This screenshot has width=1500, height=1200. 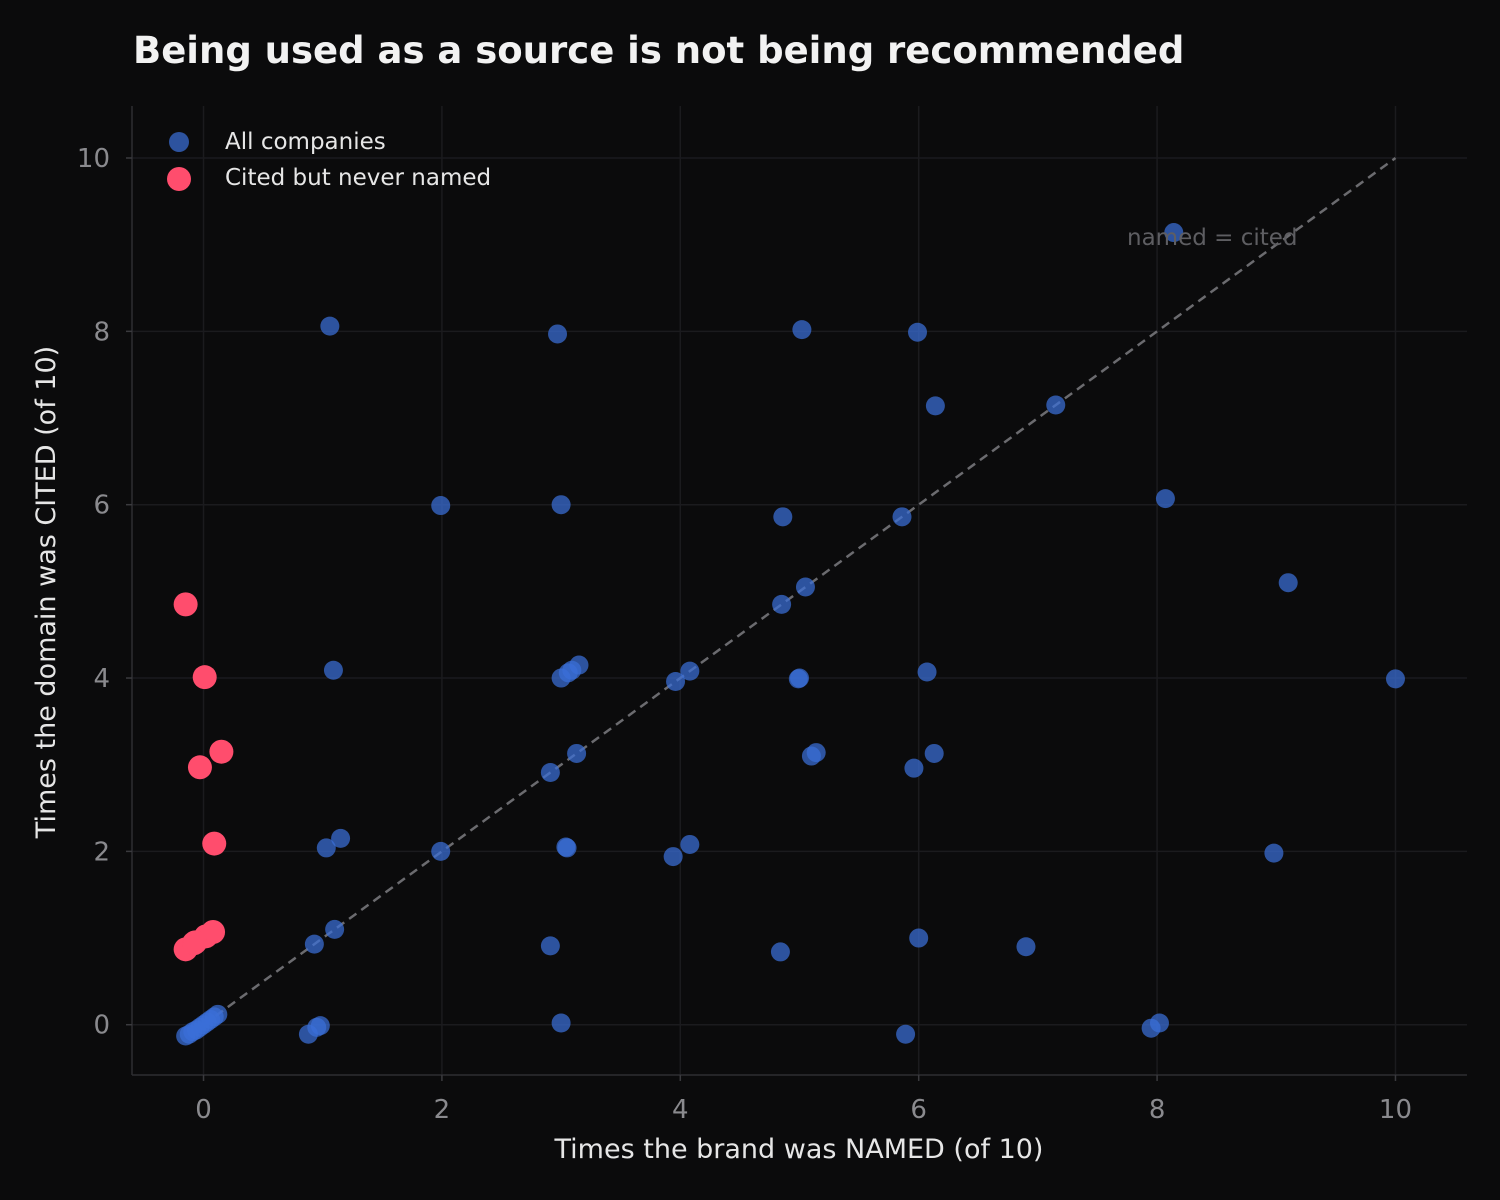 I want to click on x-axis-label: Times the brand was NAMED (of 10), so click(x=799, y=1149).